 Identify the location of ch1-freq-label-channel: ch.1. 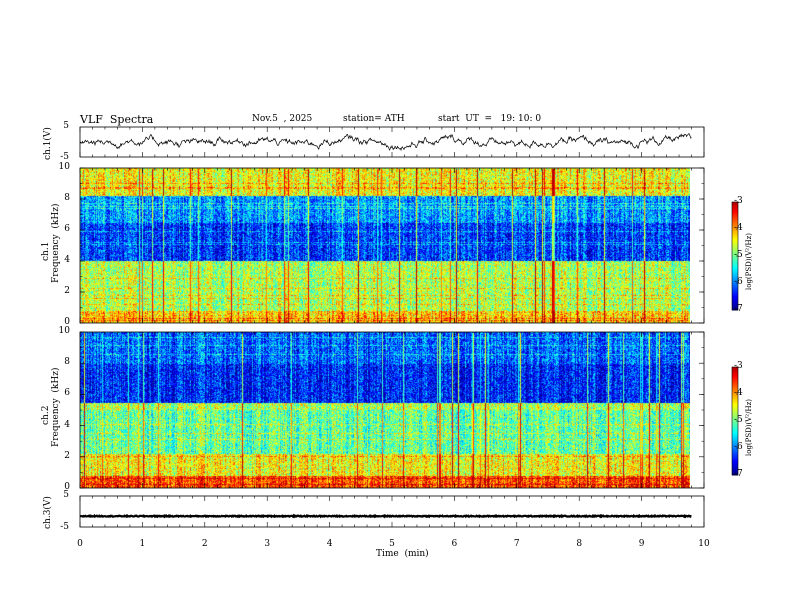
(46, 251).